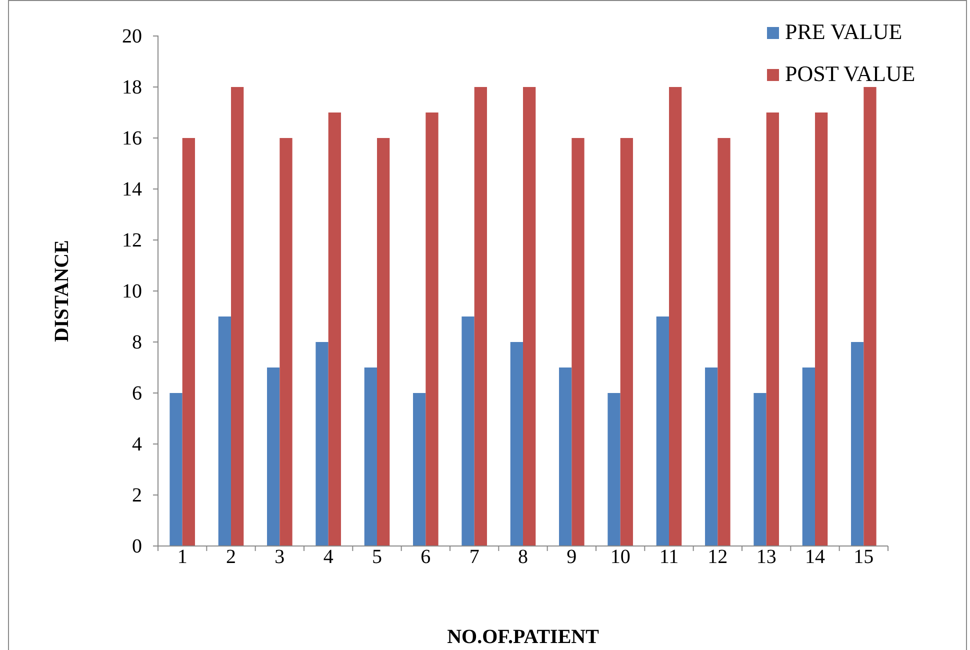 The width and height of the screenshot is (970, 650). Describe the element at coordinates (766, 557) in the screenshot. I see `x-tick-label: 13` at that location.